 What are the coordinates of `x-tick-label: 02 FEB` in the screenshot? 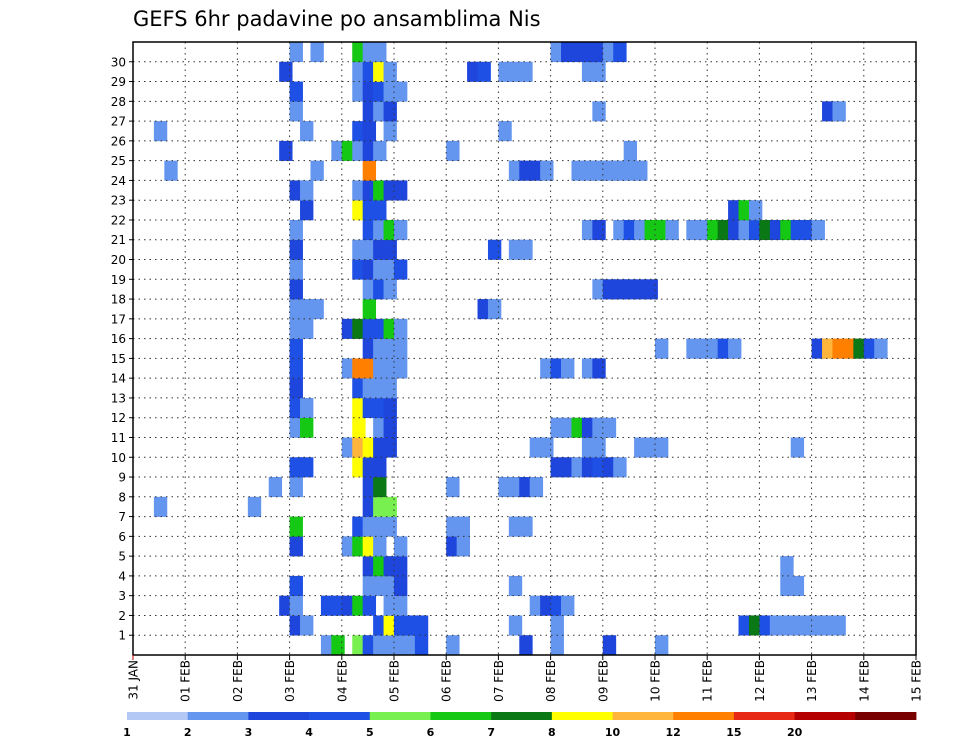 It's located at (238, 681).